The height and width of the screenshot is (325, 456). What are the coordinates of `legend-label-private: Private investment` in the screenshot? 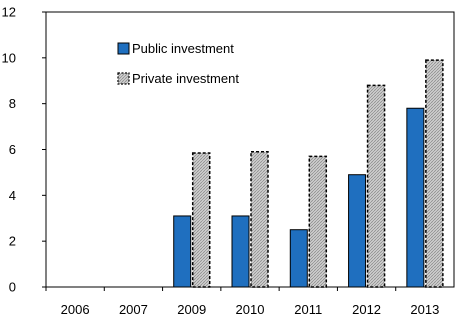 It's located at (185, 78).